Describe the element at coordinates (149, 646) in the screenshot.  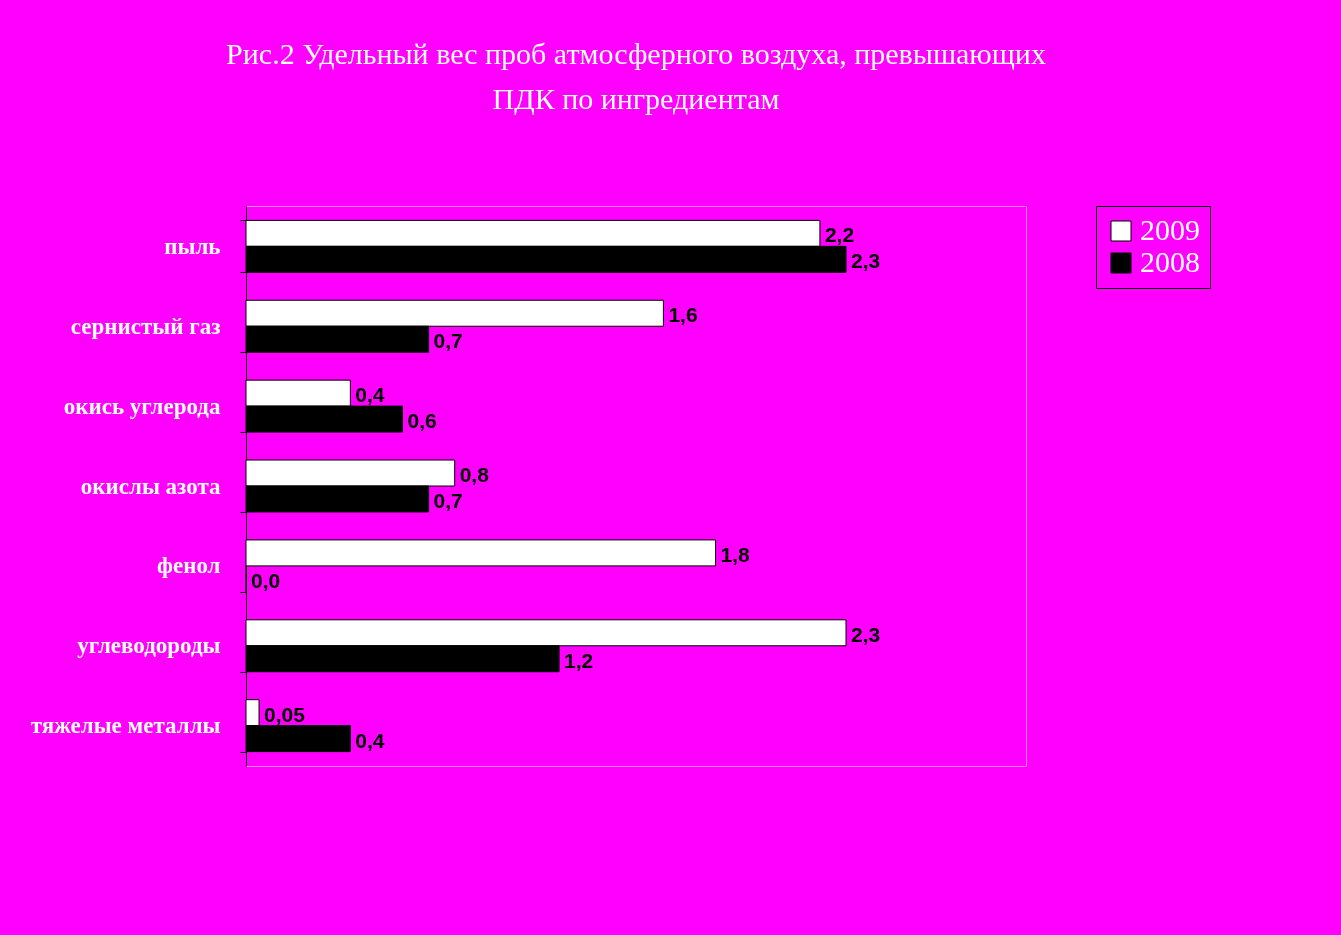
I see `y-tick-label: углеводороды` at that location.